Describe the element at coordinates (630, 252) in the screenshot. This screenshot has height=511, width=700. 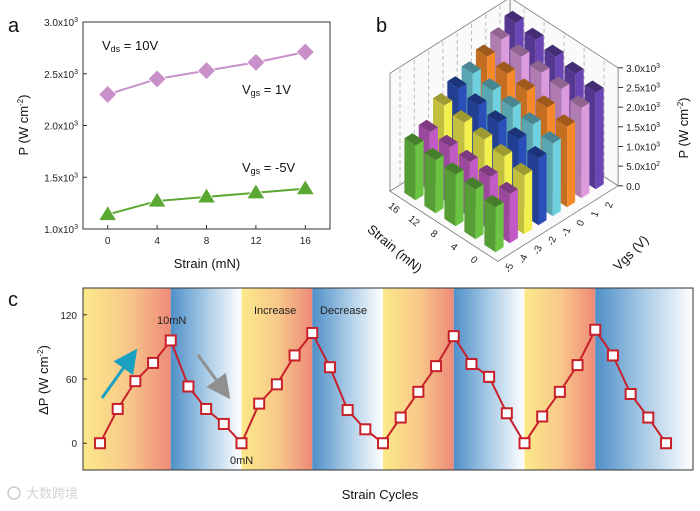
I see `panel-b-vgs-label: Vgs (V)` at that location.